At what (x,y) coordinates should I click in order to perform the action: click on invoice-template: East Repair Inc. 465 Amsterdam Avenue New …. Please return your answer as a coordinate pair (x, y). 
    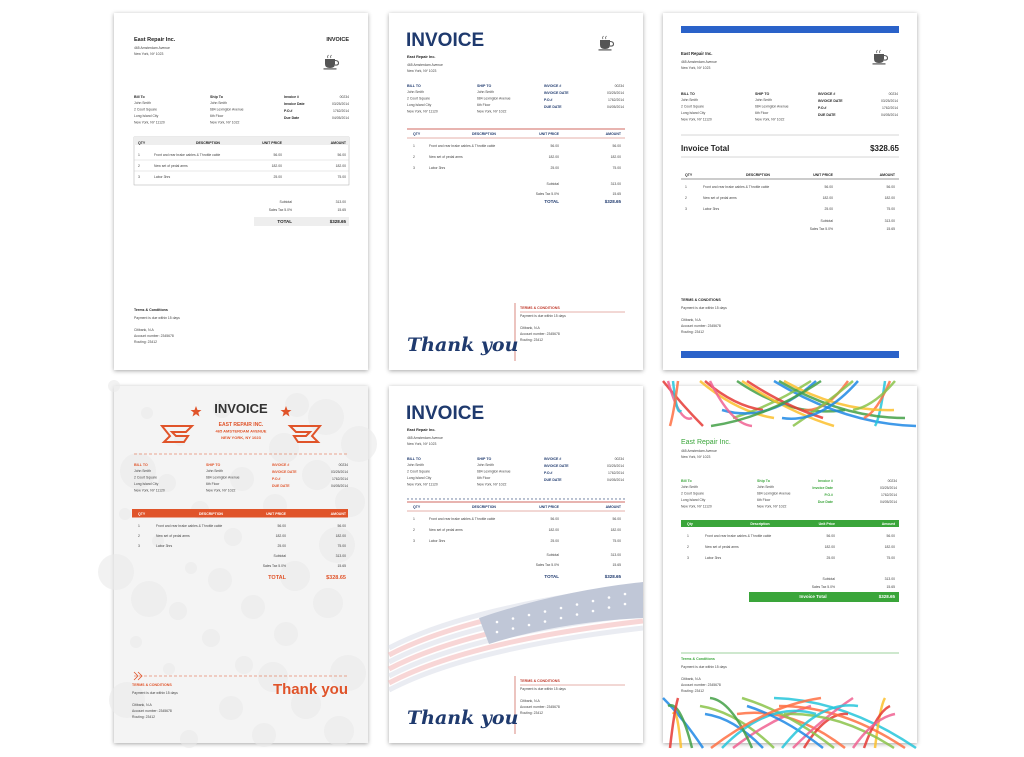
    Looking at the image, I should click on (789, 564).